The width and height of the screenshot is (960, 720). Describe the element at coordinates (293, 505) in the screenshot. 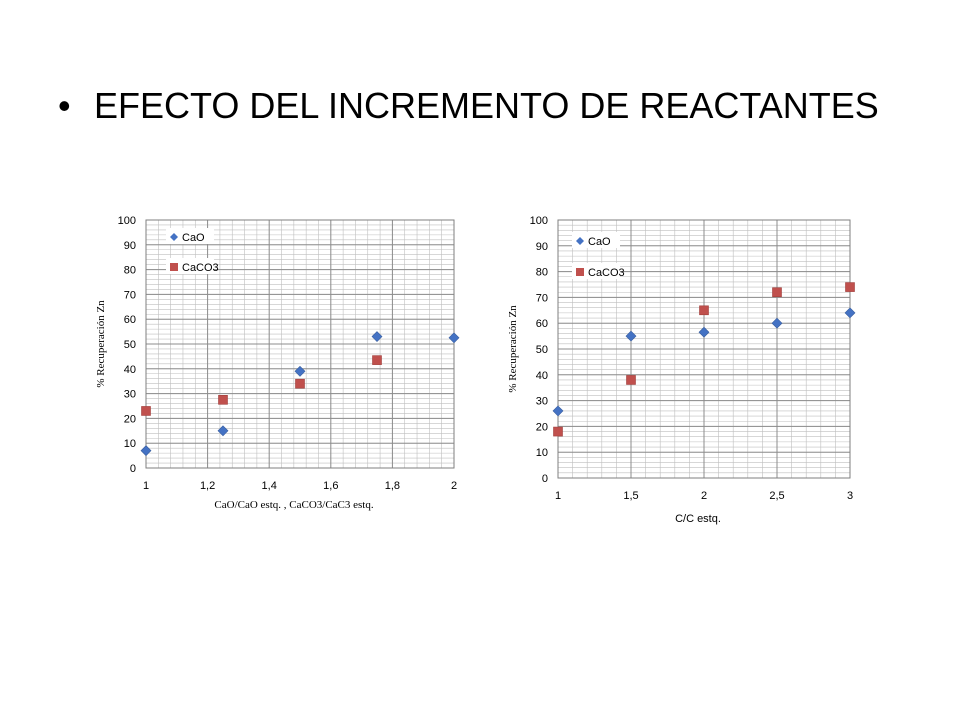

I see `x-axis-title: CaO/CaO estq. , CaCO3/CaC3 estq.` at that location.